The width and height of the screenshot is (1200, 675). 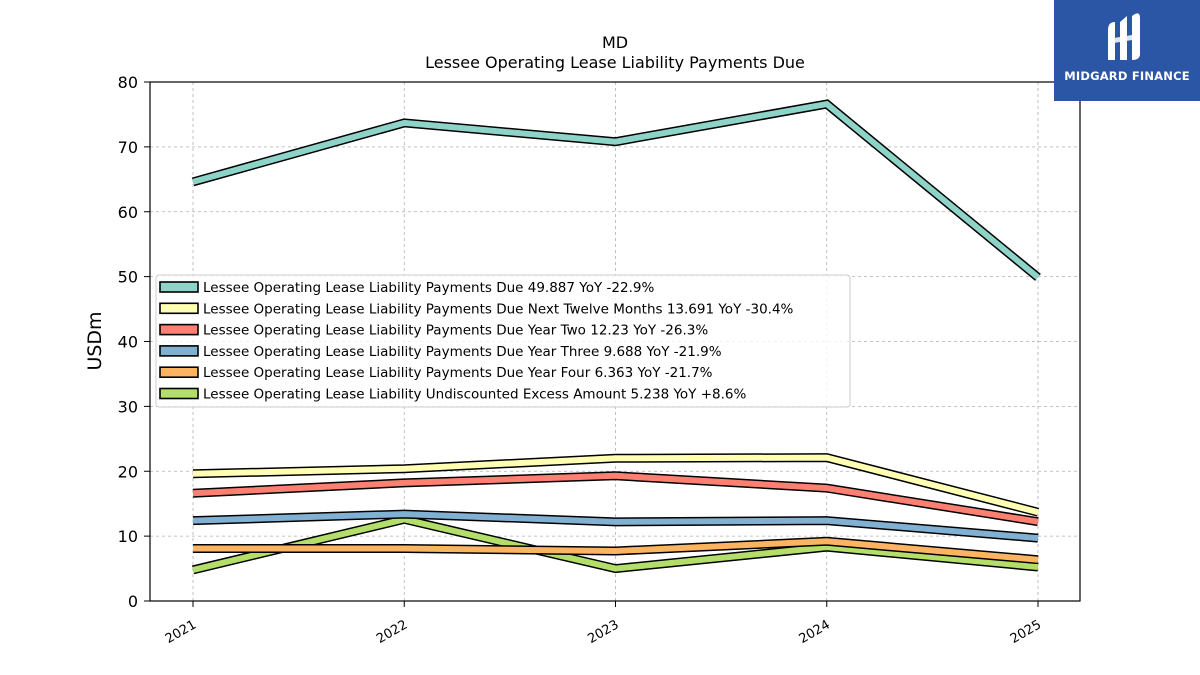 What do you see at coordinates (392, 632) in the screenshot?
I see `x-tick-label: 2022` at bounding box center [392, 632].